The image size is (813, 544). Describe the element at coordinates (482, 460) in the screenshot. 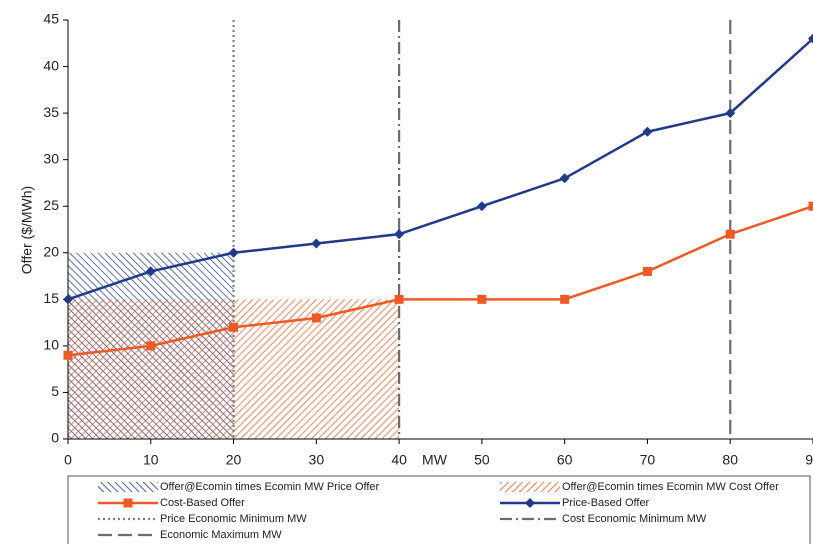

I see `x-tick-label: 50` at that location.